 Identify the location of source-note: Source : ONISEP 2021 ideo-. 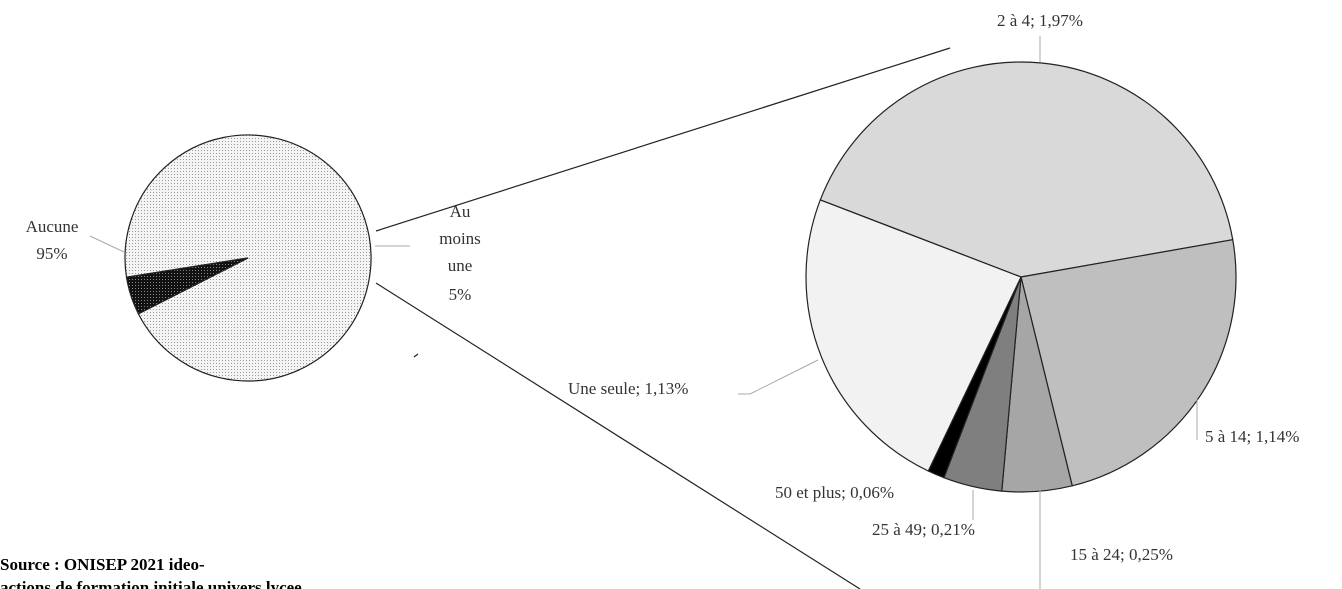
(102, 564).